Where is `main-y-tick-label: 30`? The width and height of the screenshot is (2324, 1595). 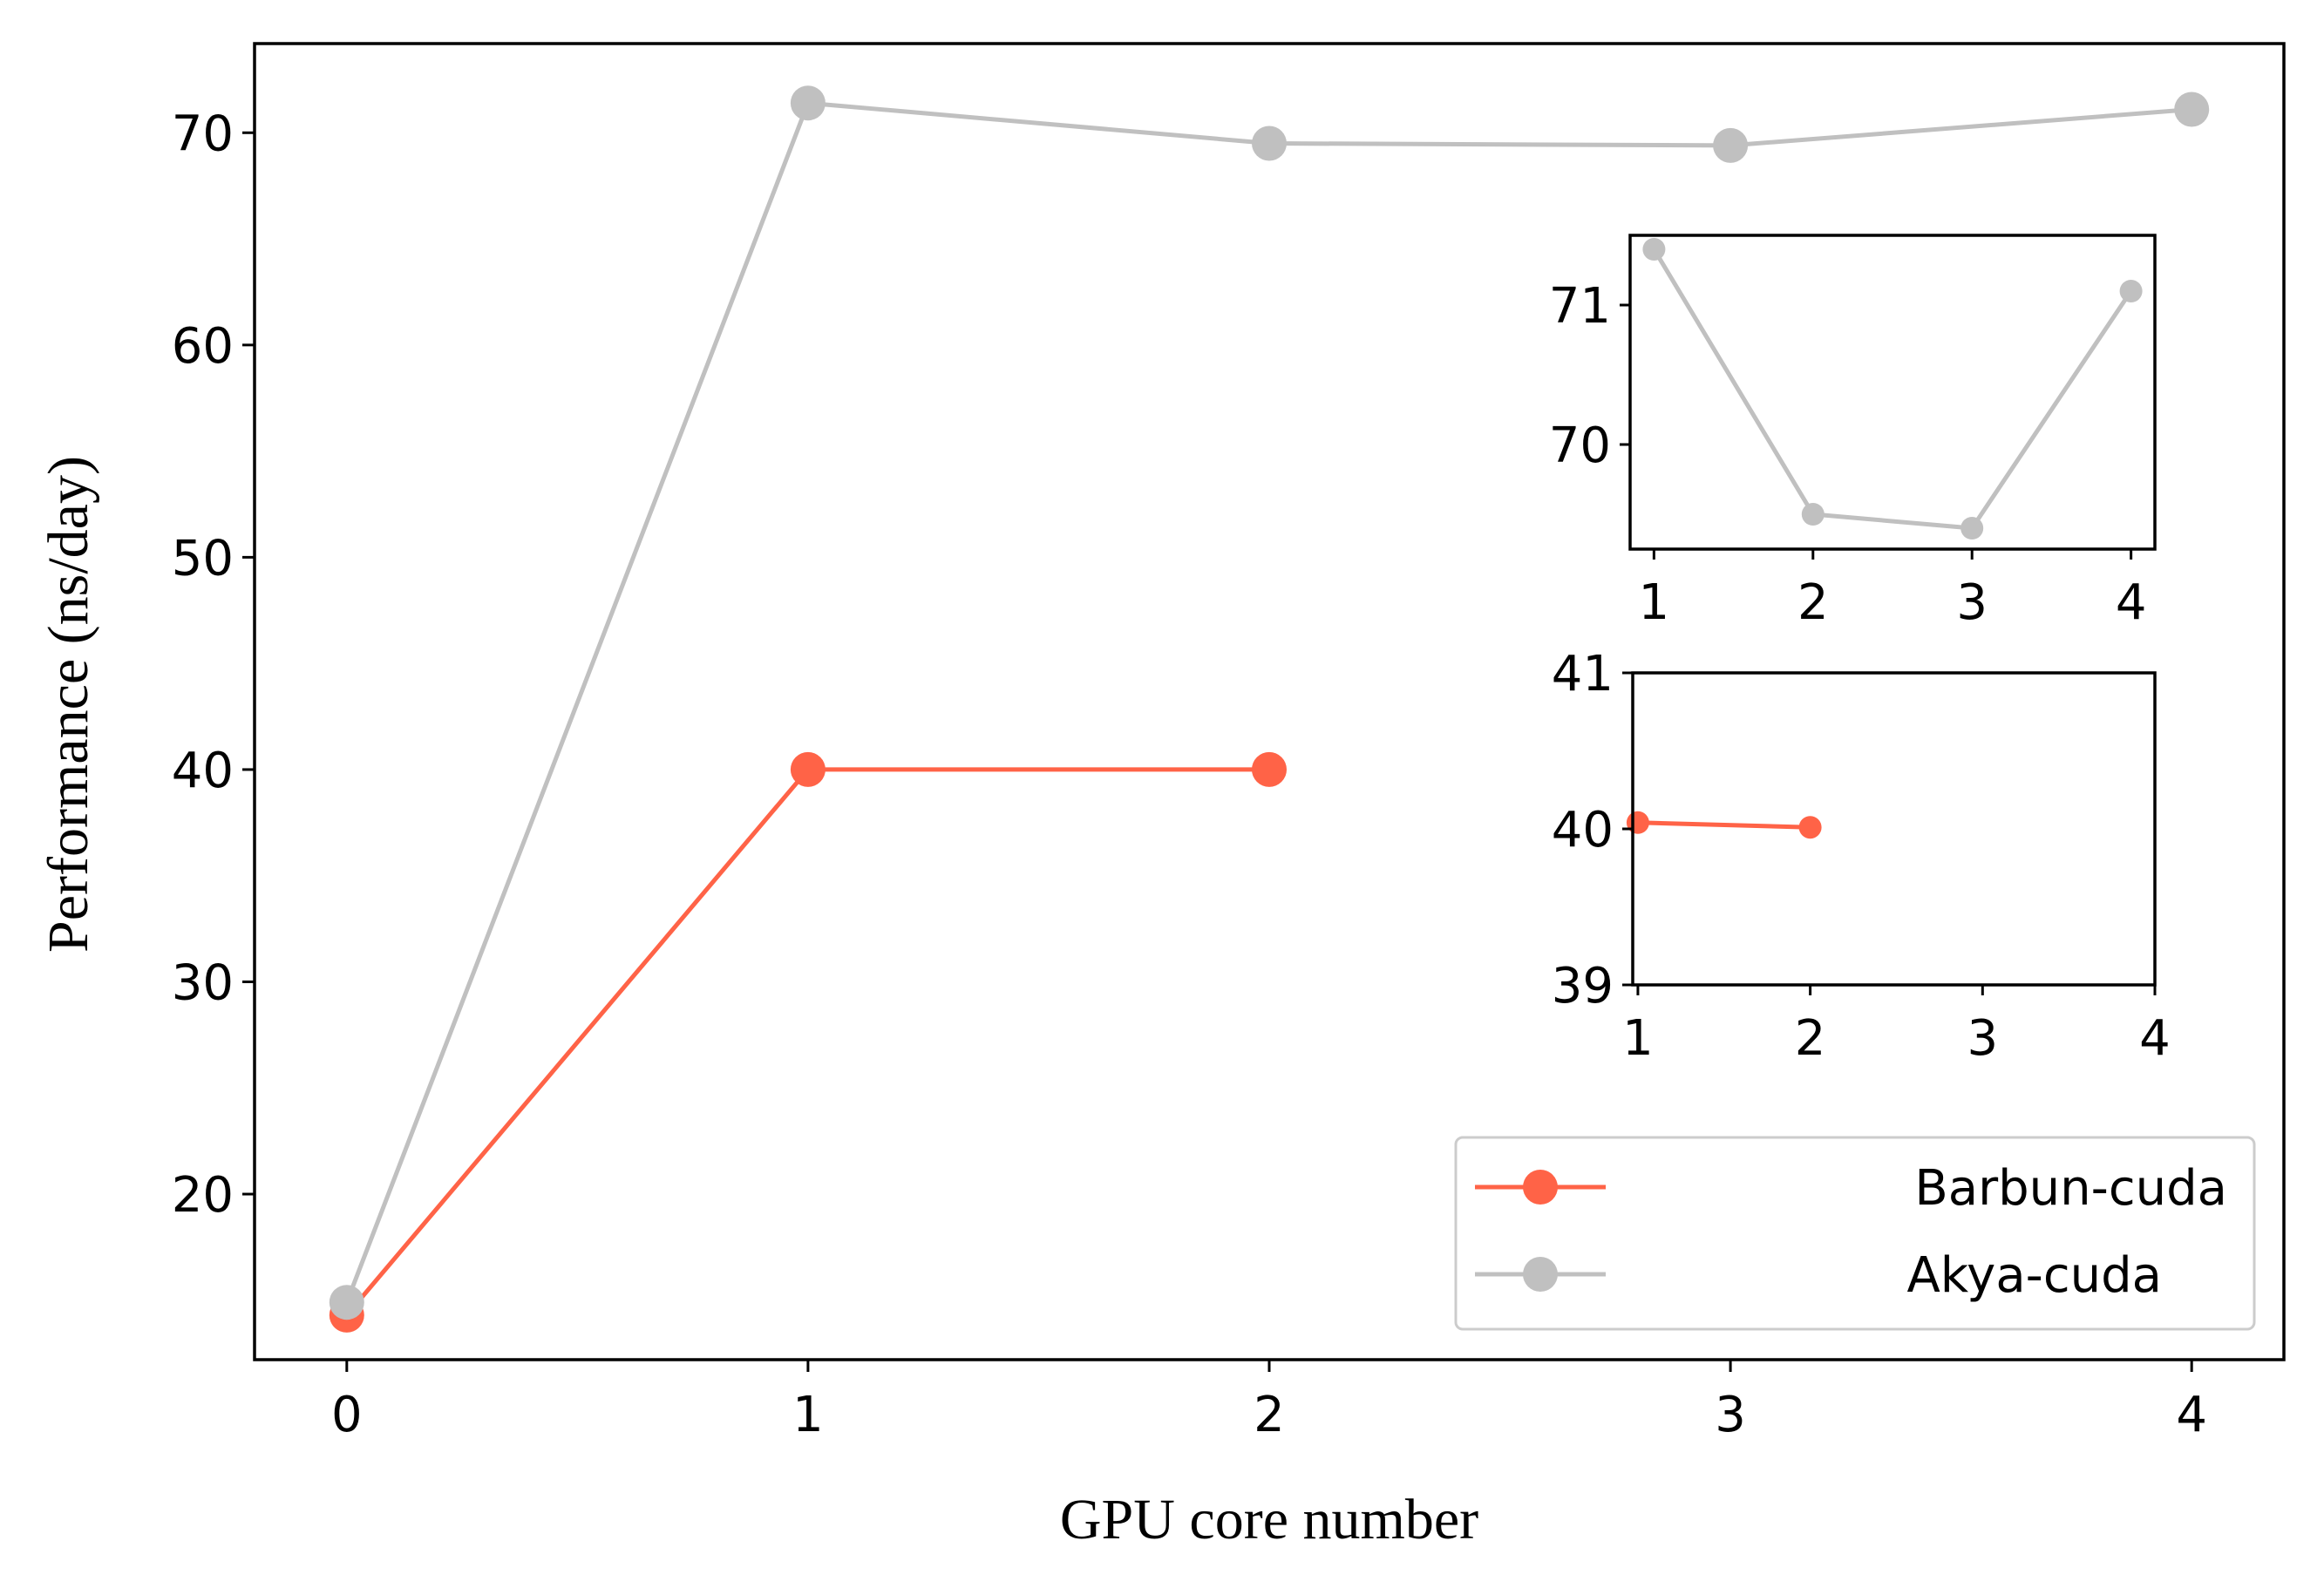
main-y-tick-label: 30 is located at coordinates (203, 982).